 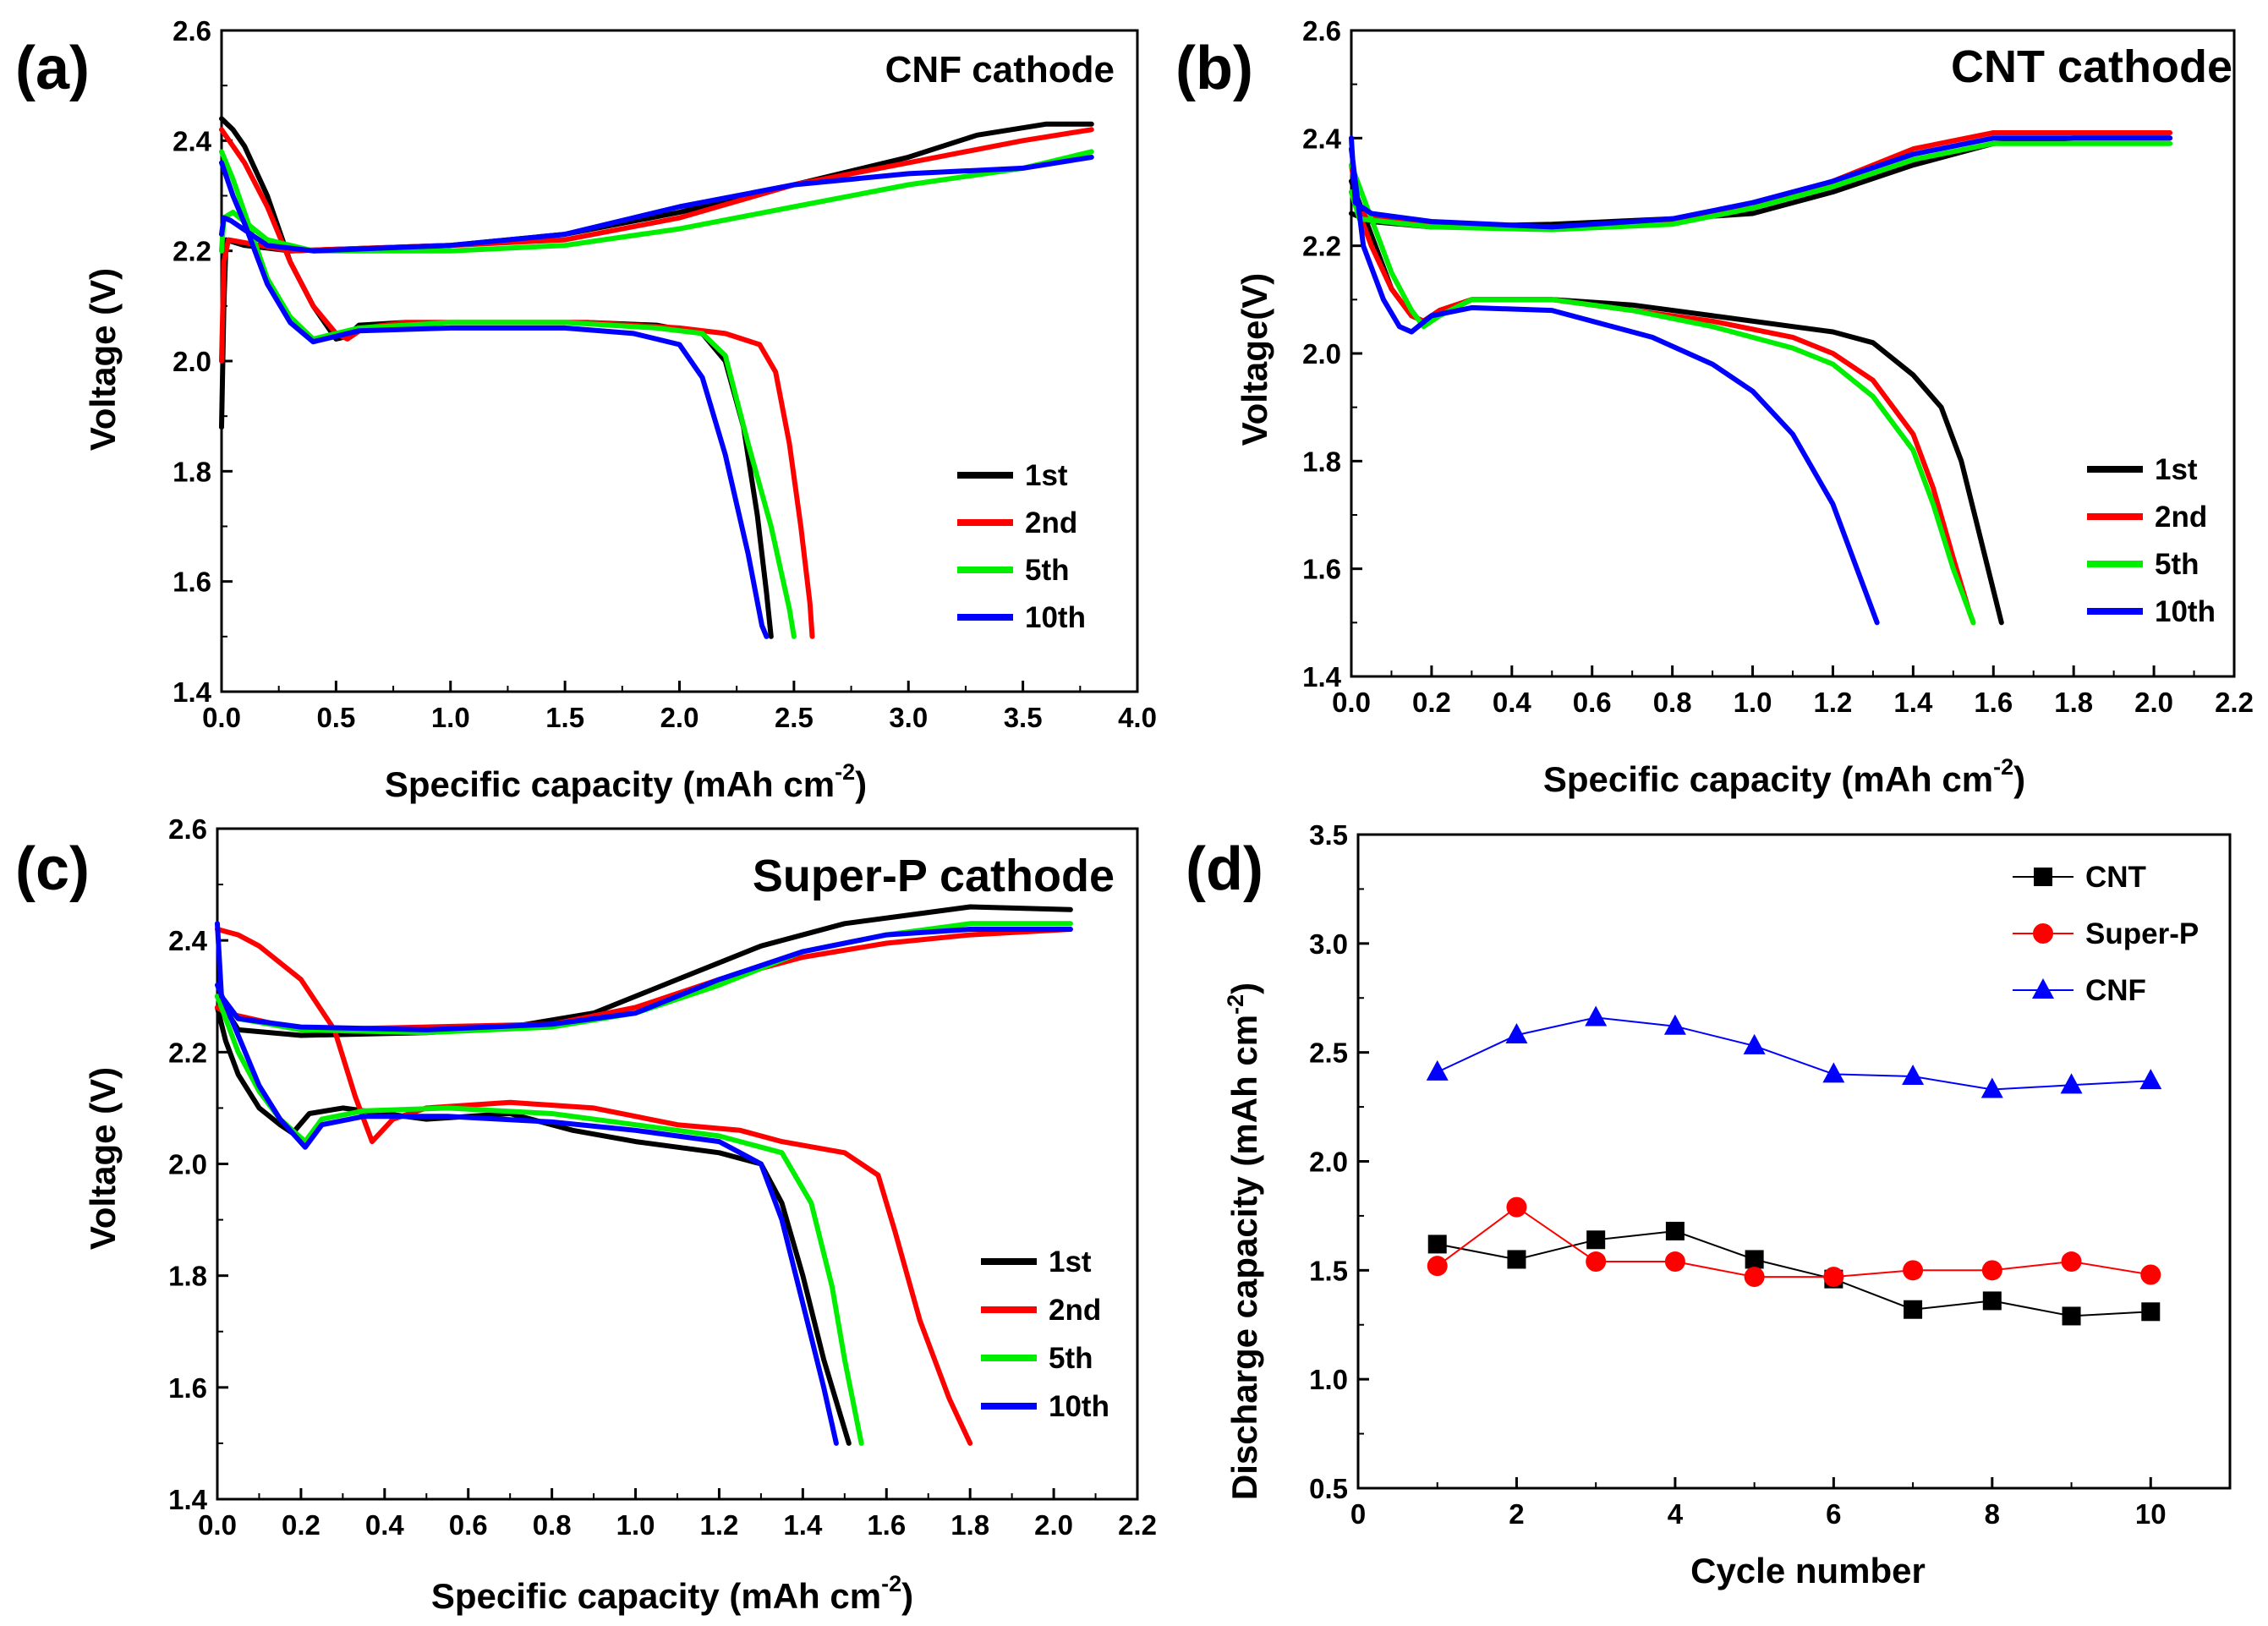 I want to click on x-axis-label-c-end: ), so click(x=907, y=1596).